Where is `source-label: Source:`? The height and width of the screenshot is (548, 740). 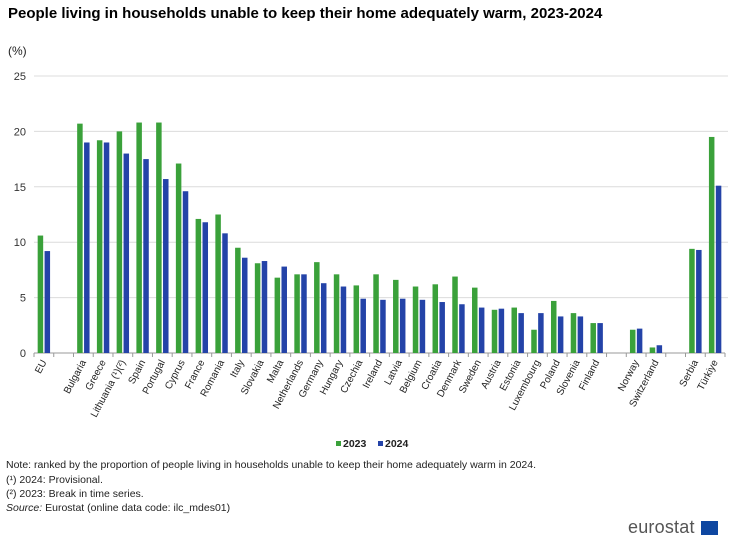
source-label: Source: is located at coordinates (24, 508).